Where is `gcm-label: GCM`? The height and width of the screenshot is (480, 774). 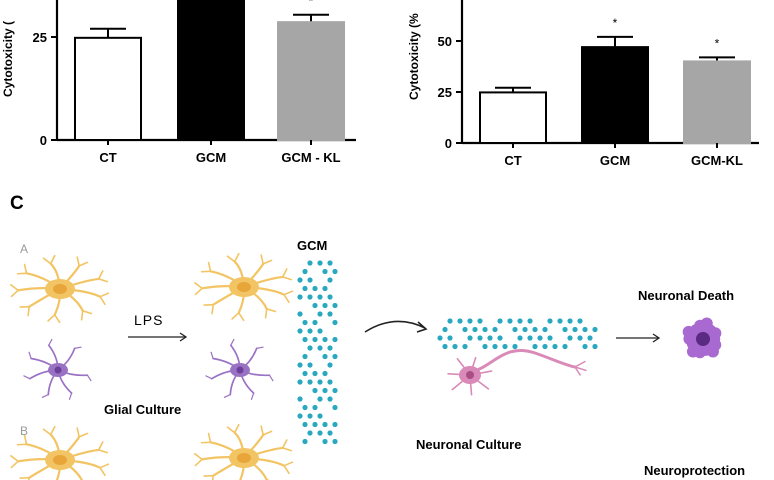 gcm-label: GCM is located at coordinates (312, 245).